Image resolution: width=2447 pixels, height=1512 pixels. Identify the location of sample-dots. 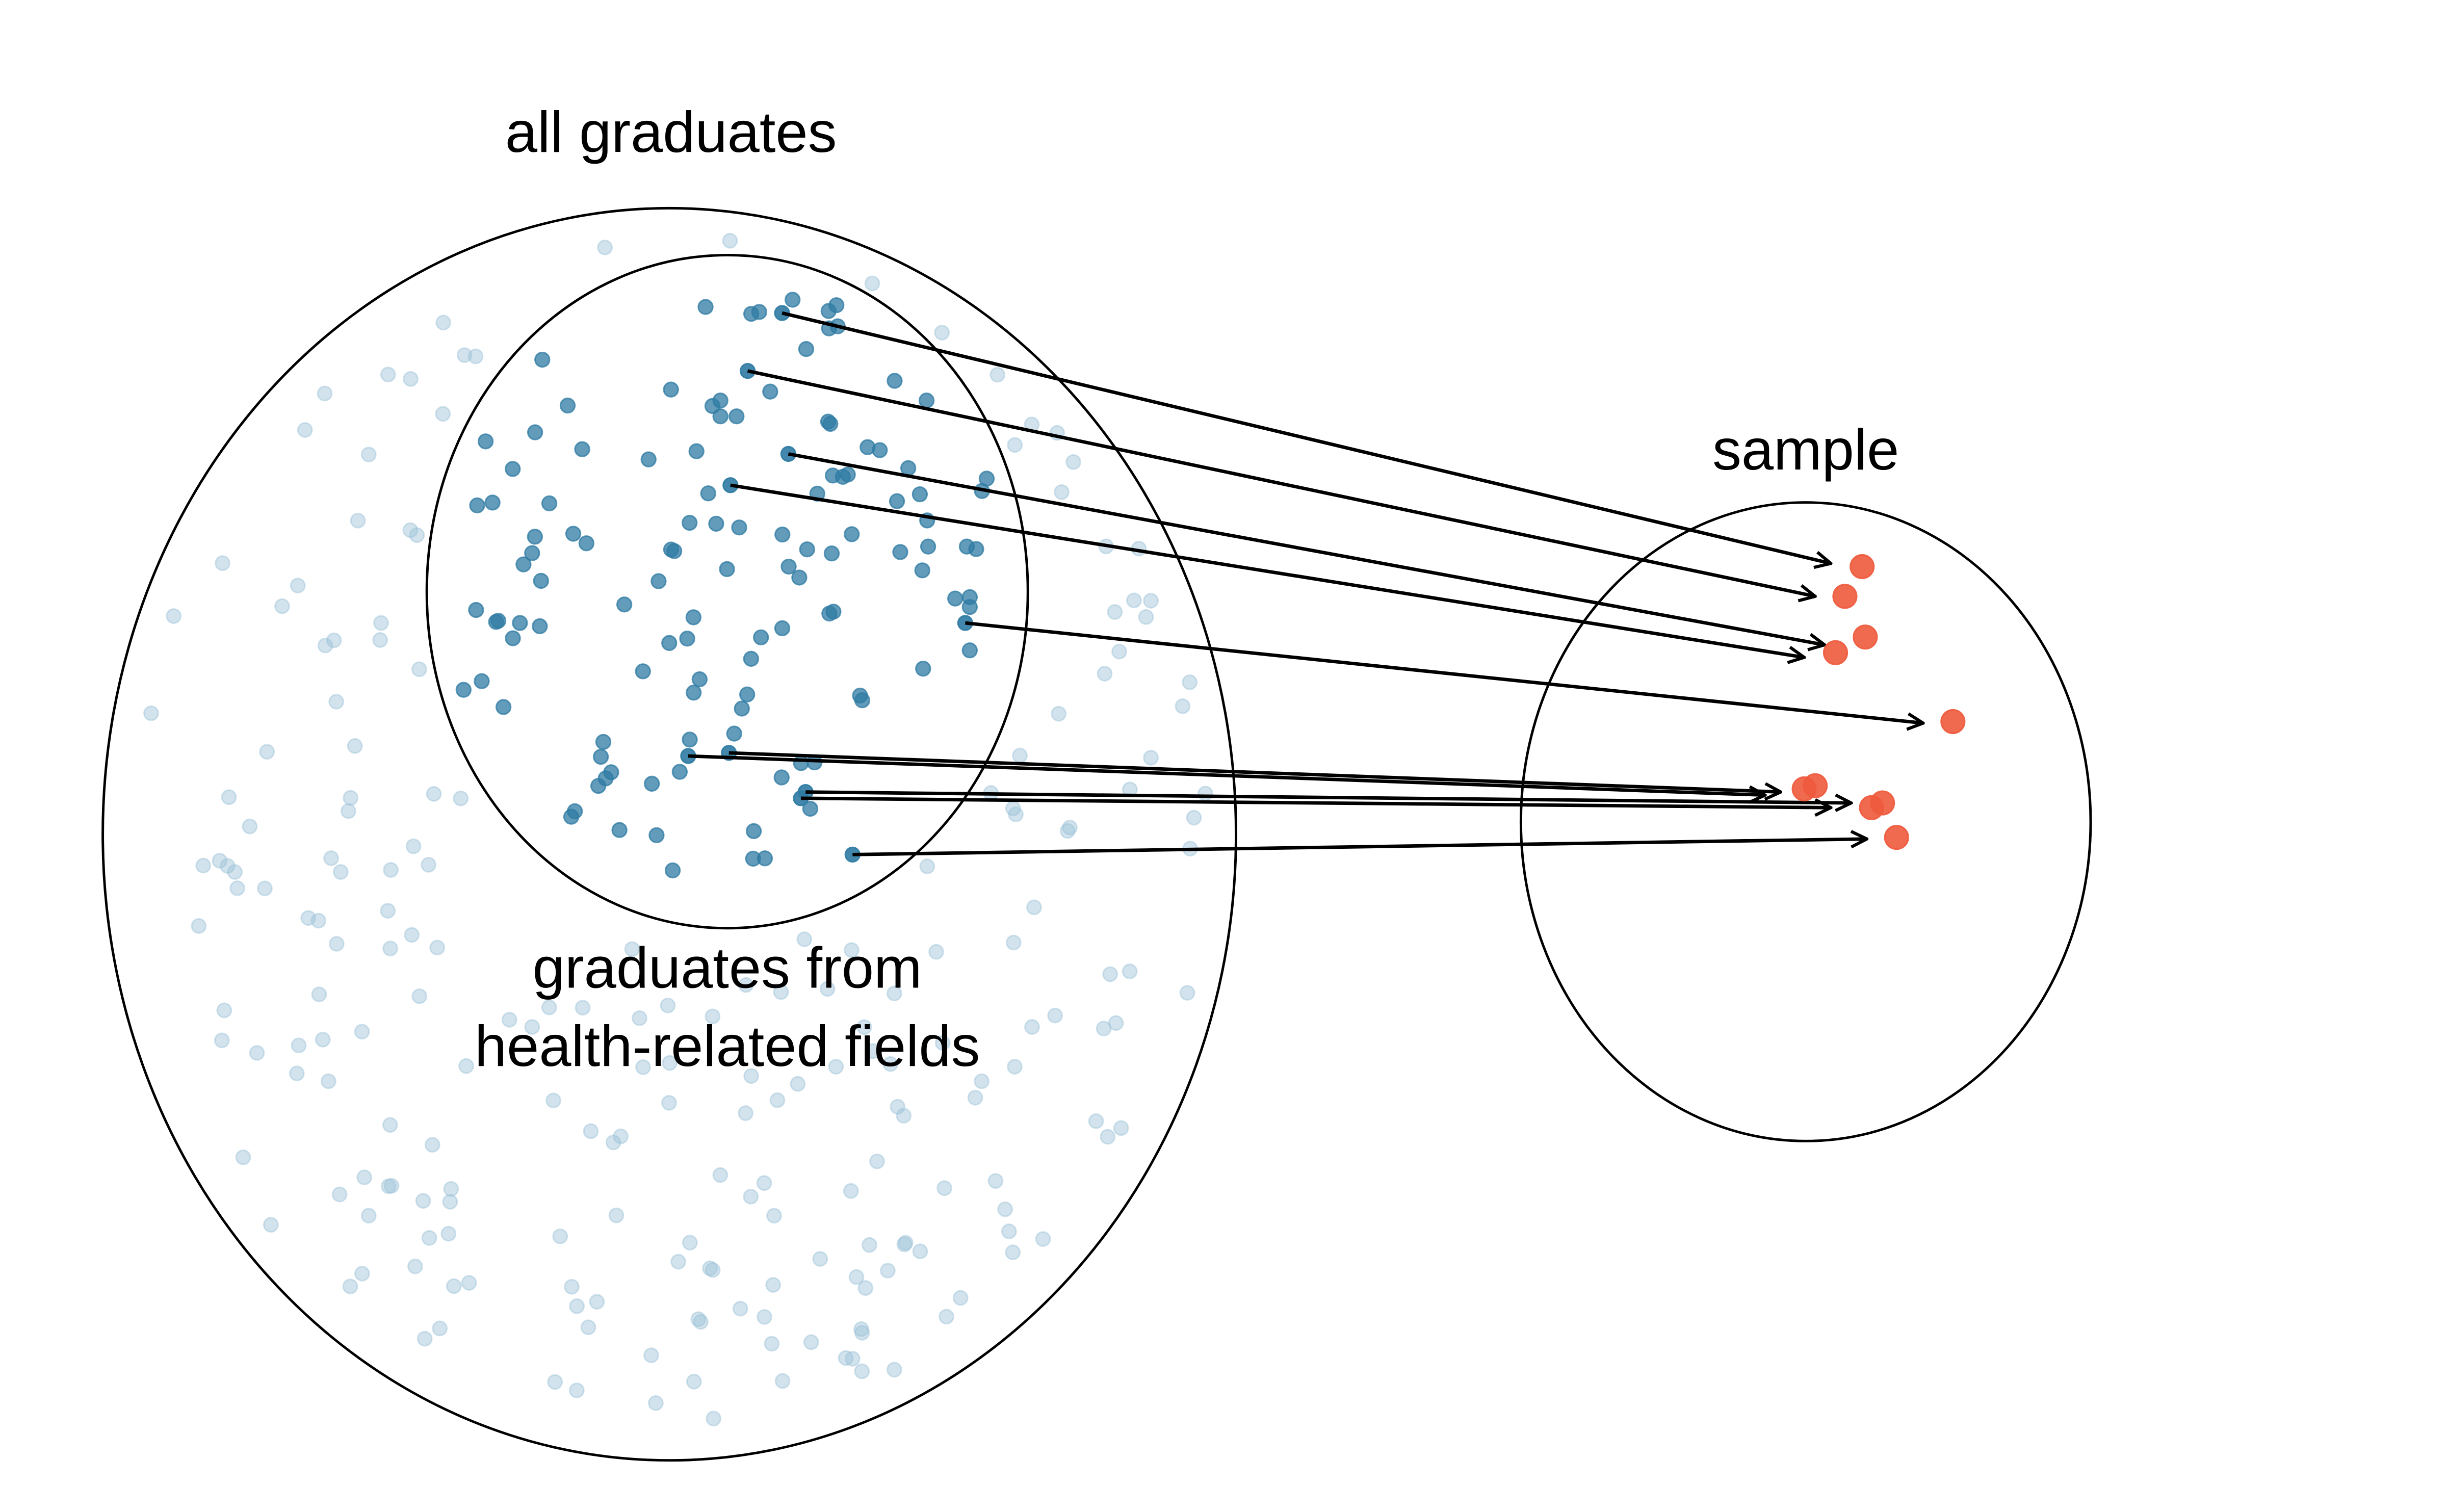
(1878, 702).